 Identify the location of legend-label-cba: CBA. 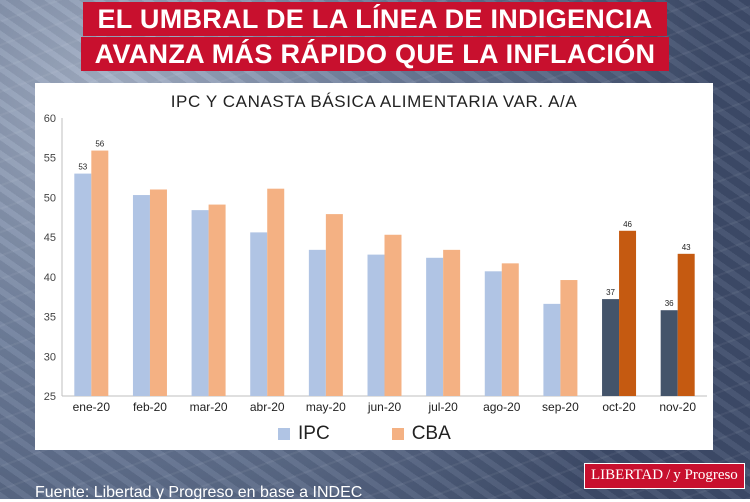
(431, 433).